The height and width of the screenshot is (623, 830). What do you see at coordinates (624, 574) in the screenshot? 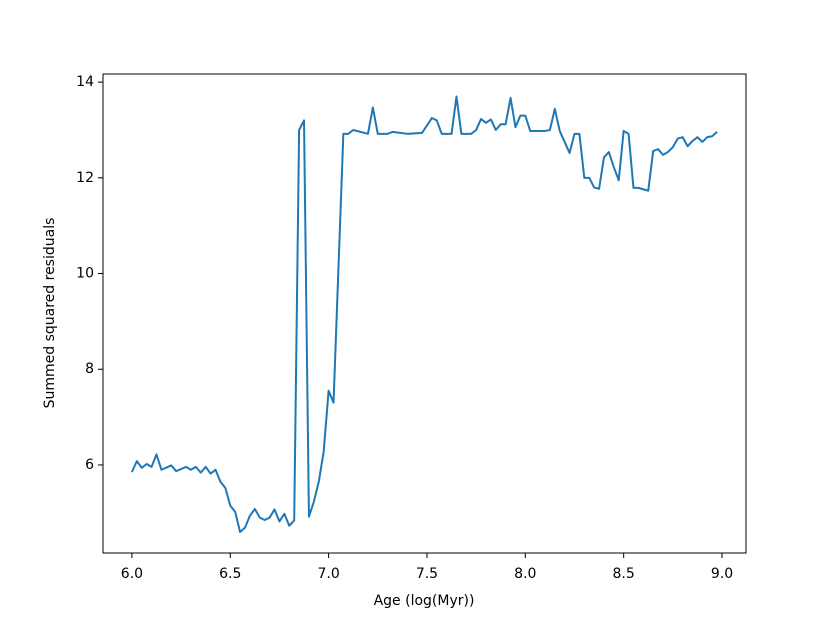
I see `x-tick-label: 8.5` at bounding box center [624, 574].